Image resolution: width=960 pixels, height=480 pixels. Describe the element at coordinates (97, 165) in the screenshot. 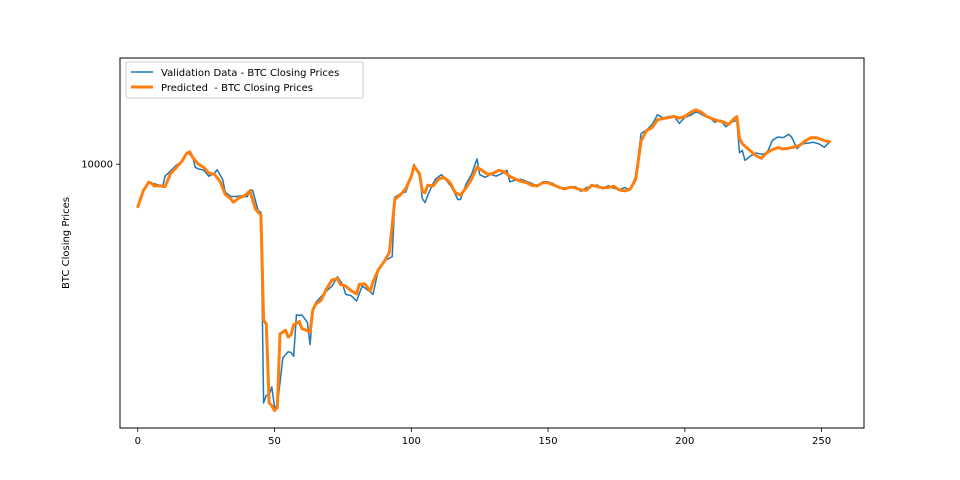

I see `y-tick-label: 10000` at that location.